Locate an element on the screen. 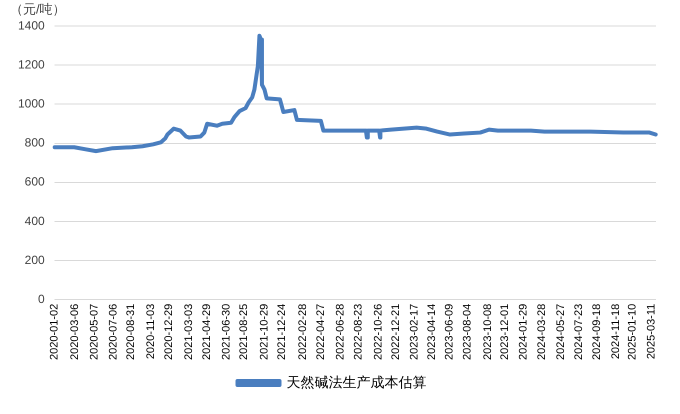 The image size is (680, 414). x-tick-label: 2022-10-26 is located at coordinates (378, 332).